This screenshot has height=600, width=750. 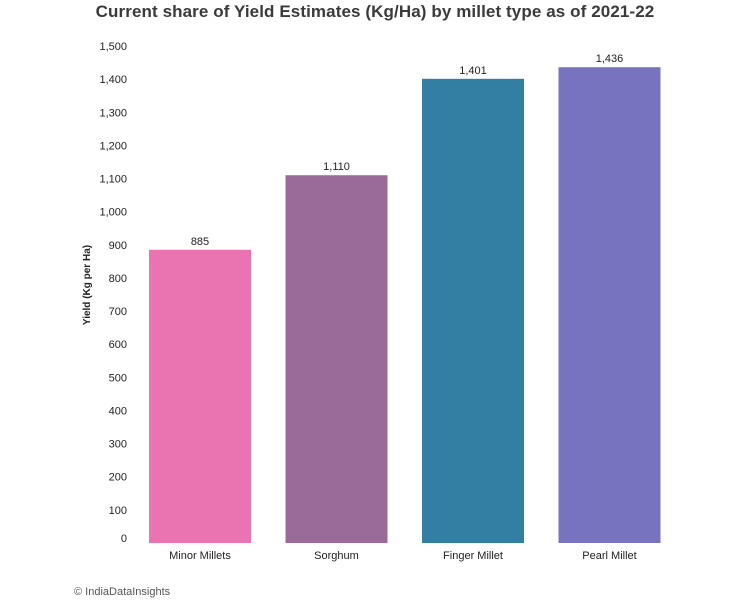 What do you see at coordinates (87, 285) in the screenshot?
I see `y-axis-title: Yield (Kg per Ha)` at bounding box center [87, 285].